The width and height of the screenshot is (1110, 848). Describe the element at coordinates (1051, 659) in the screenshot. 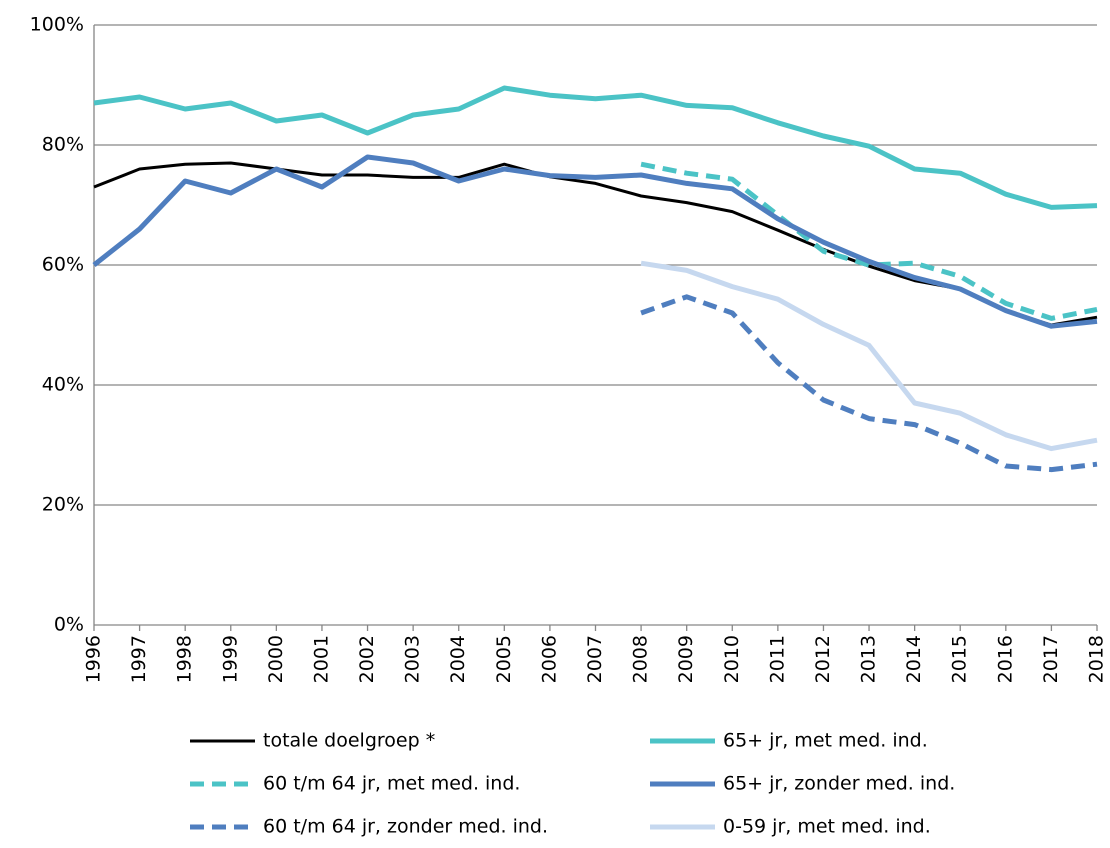

I see `x-tick-label: 2017` at that location.